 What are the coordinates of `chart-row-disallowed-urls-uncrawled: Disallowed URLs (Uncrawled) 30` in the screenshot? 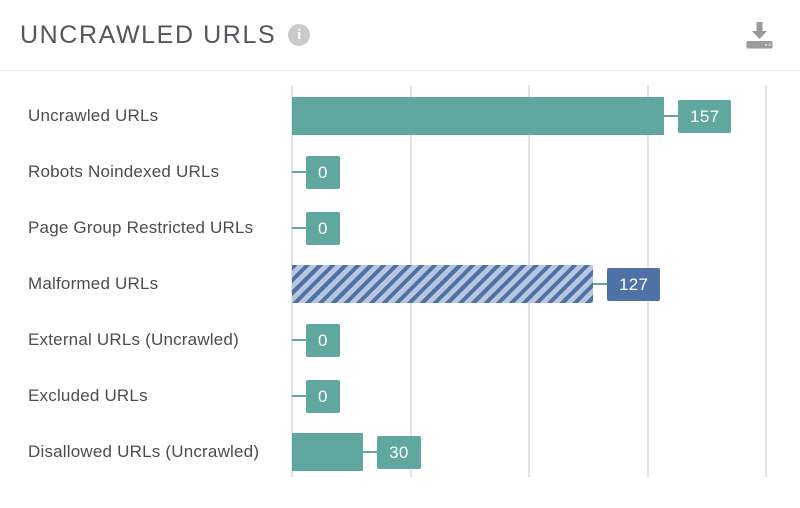 It's located at (400, 452).